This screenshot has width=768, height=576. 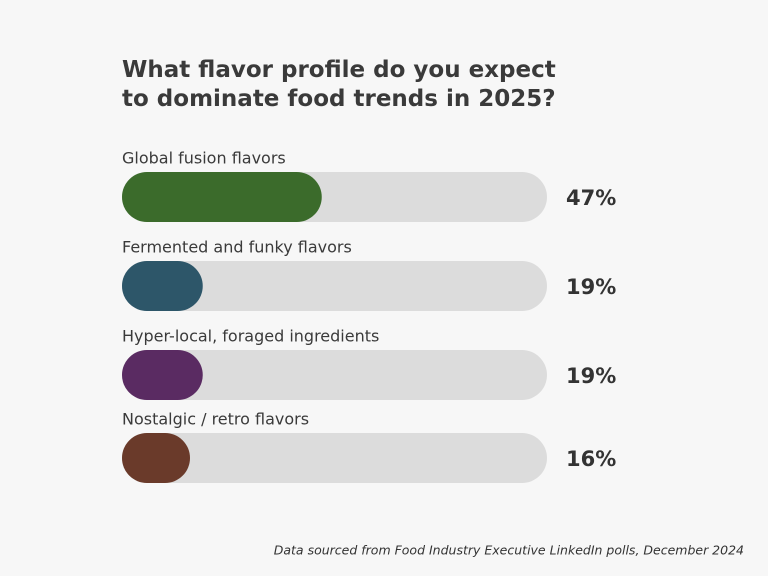 What do you see at coordinates (215, 419) in the screenshot?
I see `category-label: Nostalgic / retro flavors` at bounding box center [215, 419].